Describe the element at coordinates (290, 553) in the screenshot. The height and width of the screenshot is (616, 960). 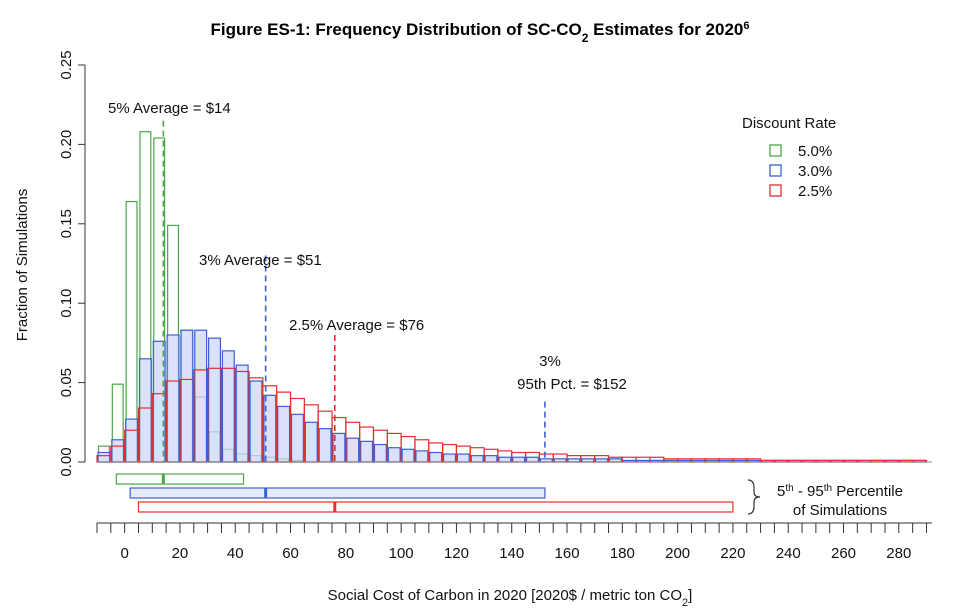
I see `x-tick-label: 60` at that location.